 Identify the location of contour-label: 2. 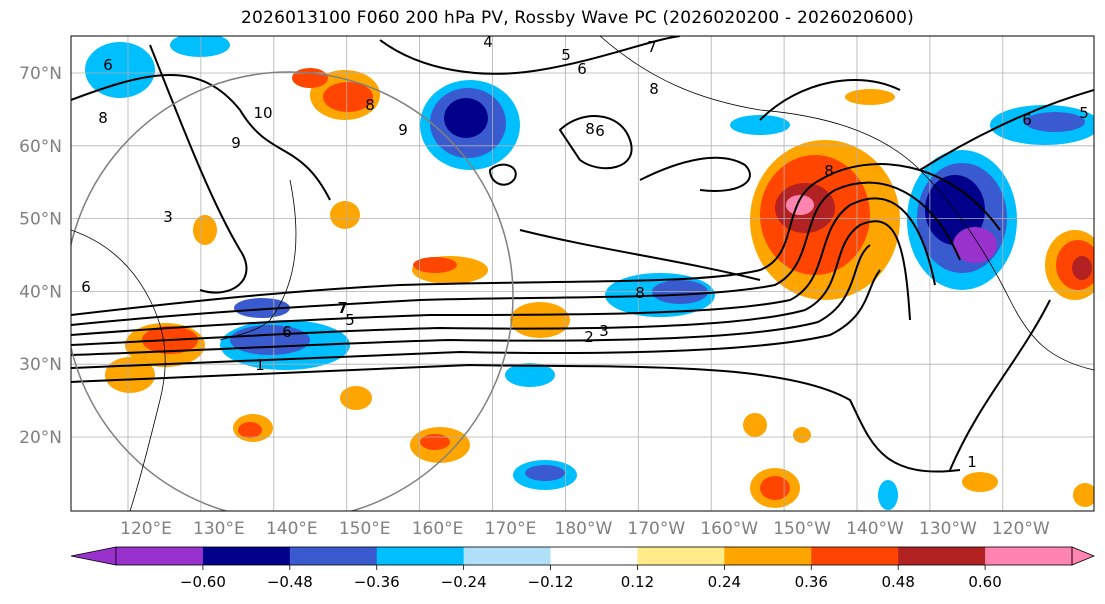
(589, 337).